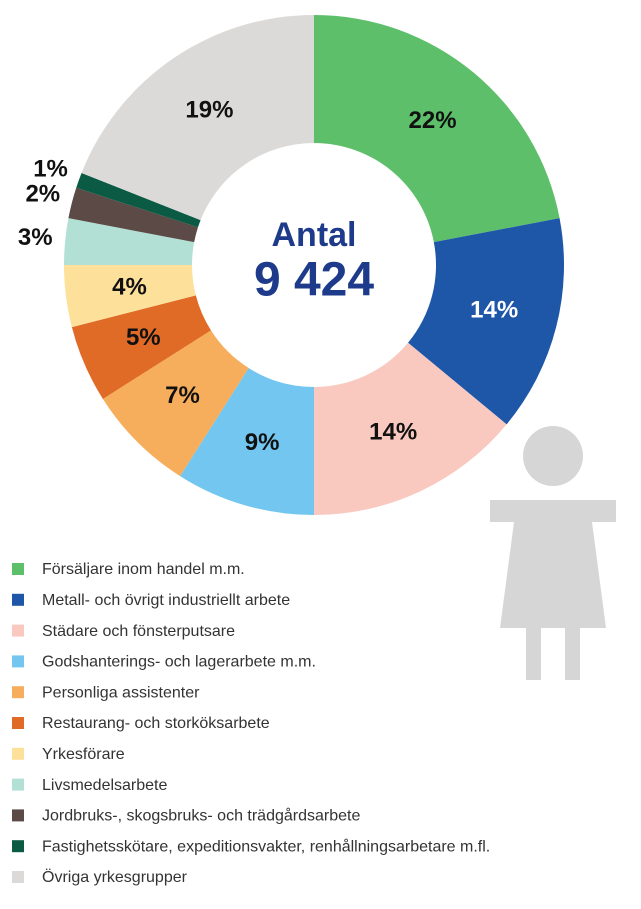 Image resolution: width=641 pixels, height=909 pixels. What do you see at coordinates (209, 110) in the screenshot?
I see `value-label: 19%` at bounding box center [209, 110].